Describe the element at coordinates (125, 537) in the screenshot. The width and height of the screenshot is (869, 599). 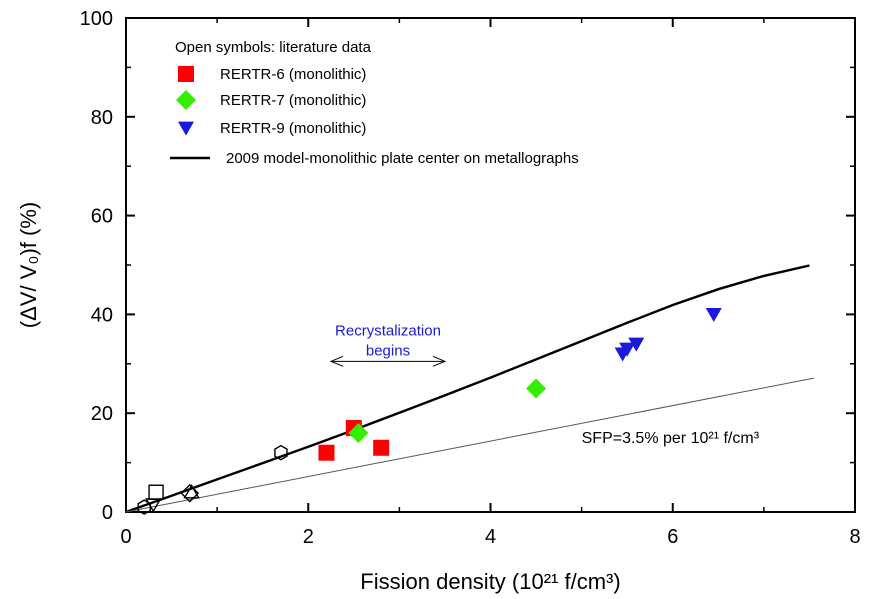
I see `x-tick-label: 0` at that location.